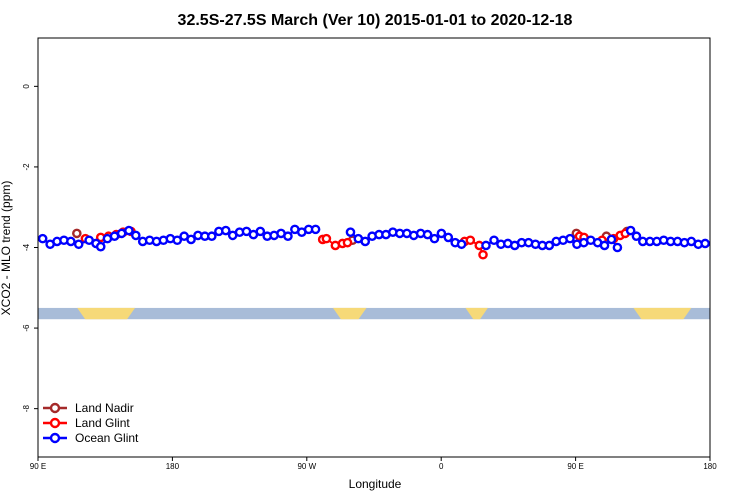  What do you see at coordinates (26, 328) in the screenshot?
I see `y-tick-label: -6` at bounding box center [26, 328].